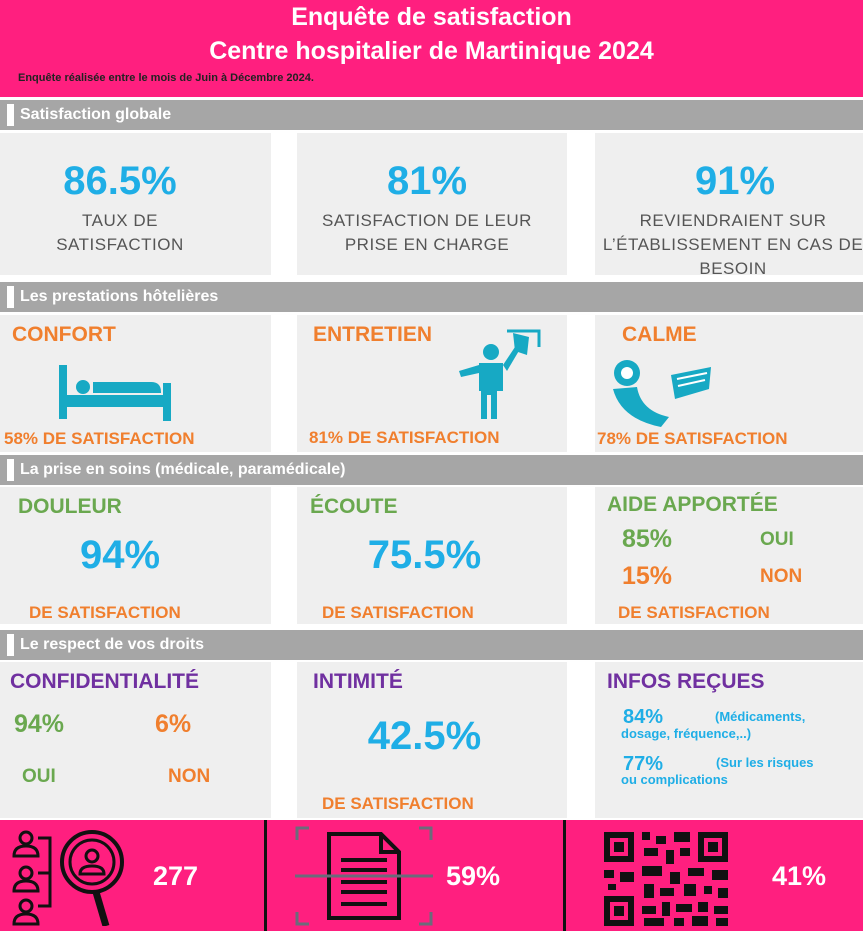  Describe the element at coordinates (120, 555) in the screenshot. I see `stat-value: 94%` at that location.